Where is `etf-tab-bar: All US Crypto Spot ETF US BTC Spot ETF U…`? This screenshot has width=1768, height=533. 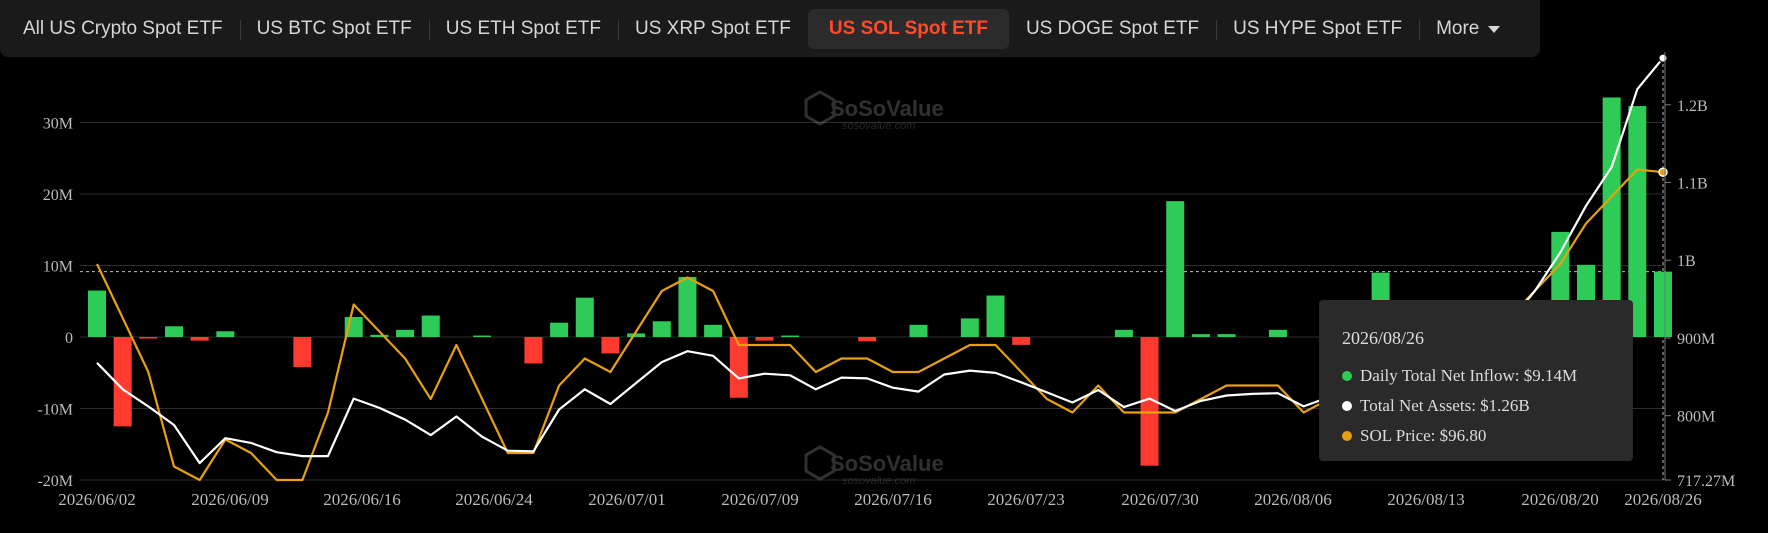
etf-tab-bar: All US Crypto Spot ETF US BTC Spot ETF U… is located at coordinates (770, 28).